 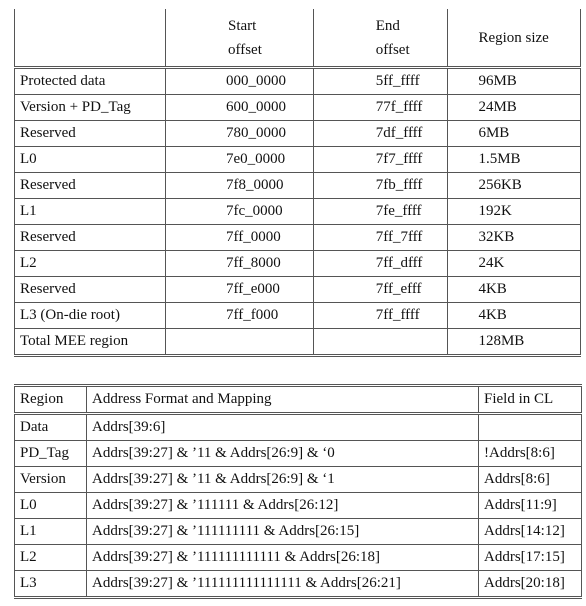 What do you see at coordinates (514, 342) in the screenshot?
I see `region-size: 128MB` at bounding box center [514, 342].